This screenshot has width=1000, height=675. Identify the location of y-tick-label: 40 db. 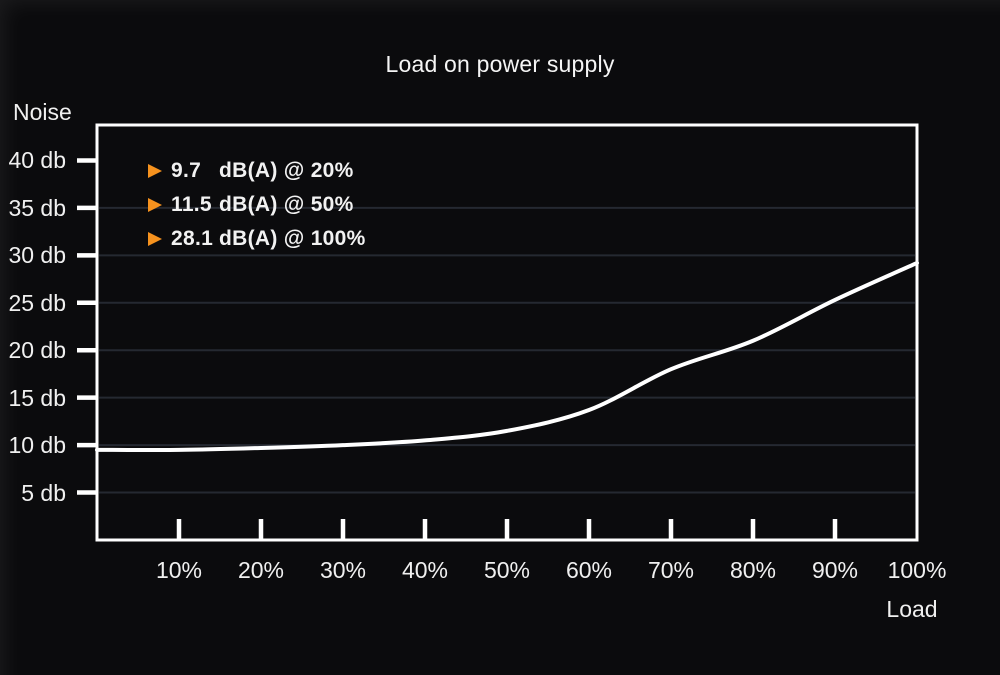
(37, 160).